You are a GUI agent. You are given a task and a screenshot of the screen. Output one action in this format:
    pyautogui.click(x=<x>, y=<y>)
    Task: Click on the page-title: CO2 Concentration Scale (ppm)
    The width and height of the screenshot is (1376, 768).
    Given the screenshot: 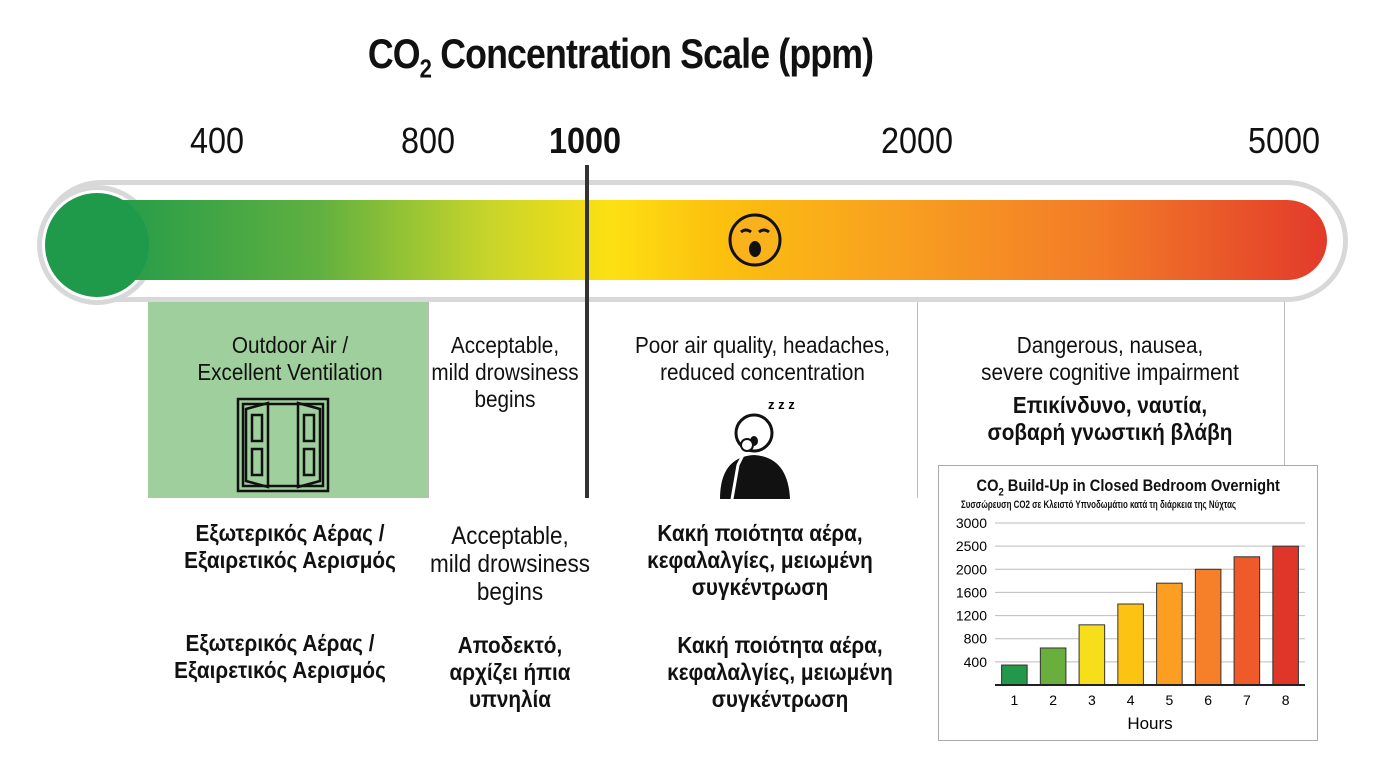 What is the action you would take?
    pyautogui.click(x=620, y=57)
    